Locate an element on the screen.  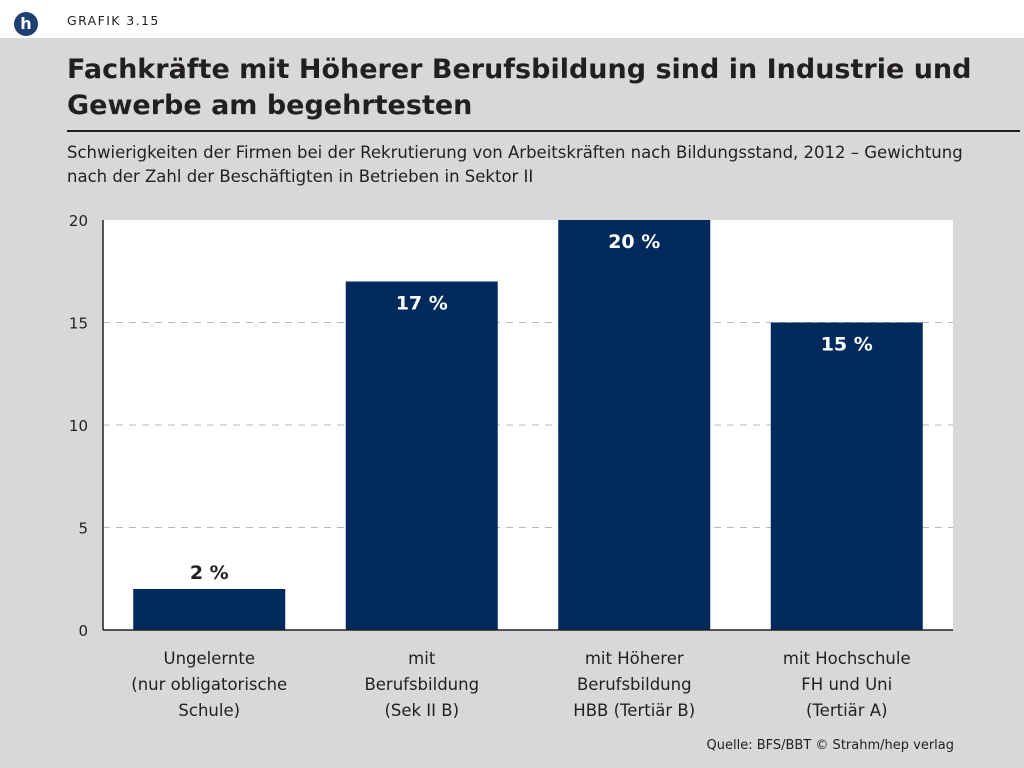
bar-value-label: 20 % is located at coordinates (634, 242).